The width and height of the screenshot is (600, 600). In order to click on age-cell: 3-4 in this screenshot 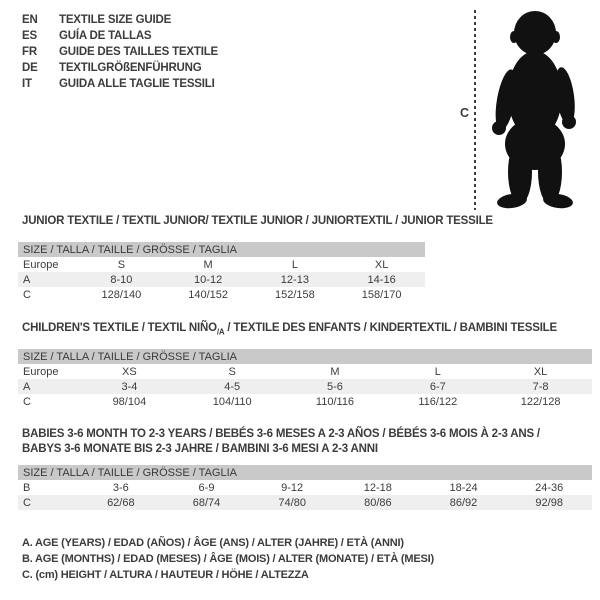, I will do `click(129, 386)`.